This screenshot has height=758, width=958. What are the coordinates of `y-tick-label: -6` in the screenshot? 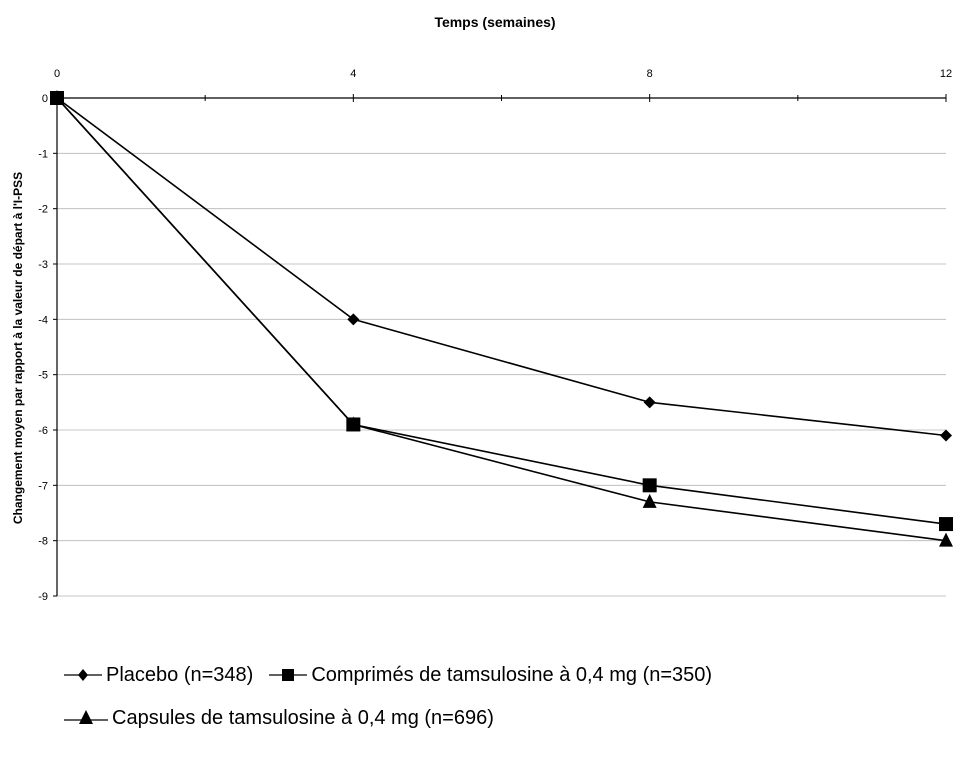 It's located at (43, 431).